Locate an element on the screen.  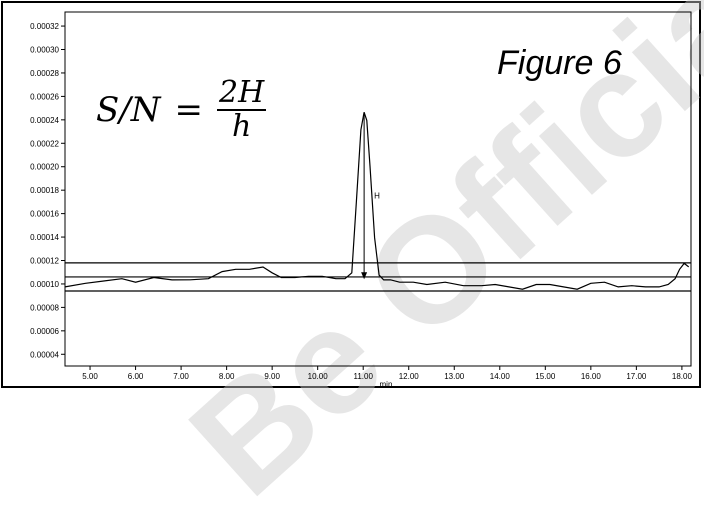
y-tick-label: 0.00006 is located at coordinates (44, 331).